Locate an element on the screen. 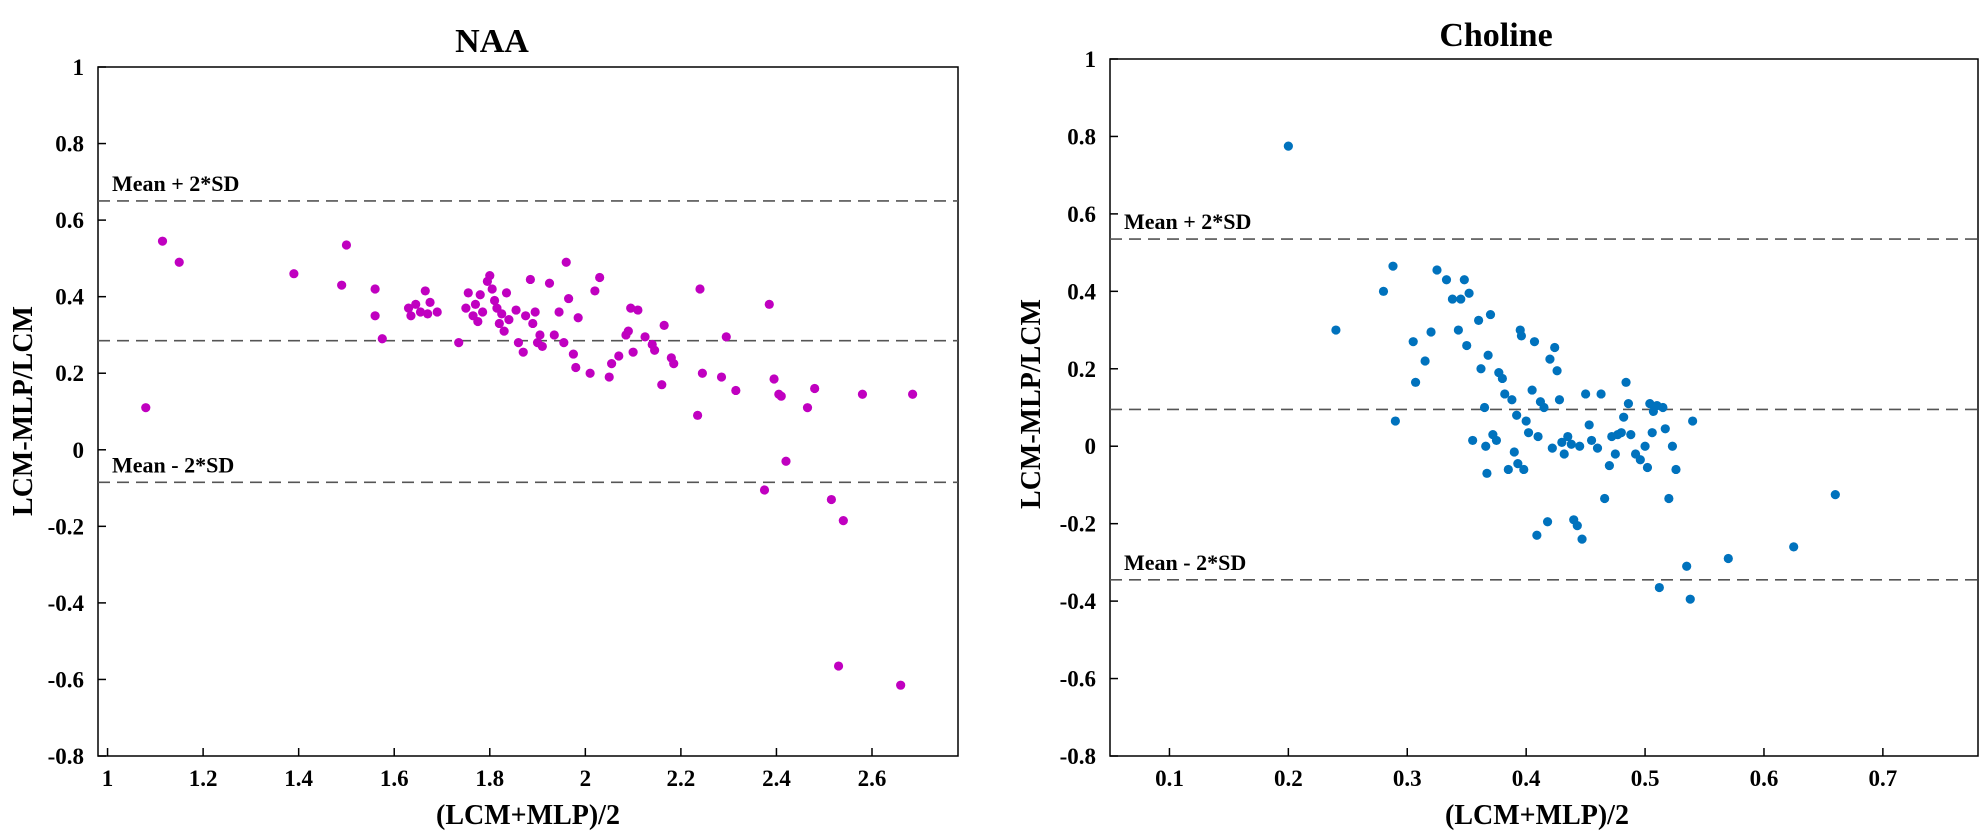  x-tick-label-naa: 1.4 is located at coordinates (298, 778).